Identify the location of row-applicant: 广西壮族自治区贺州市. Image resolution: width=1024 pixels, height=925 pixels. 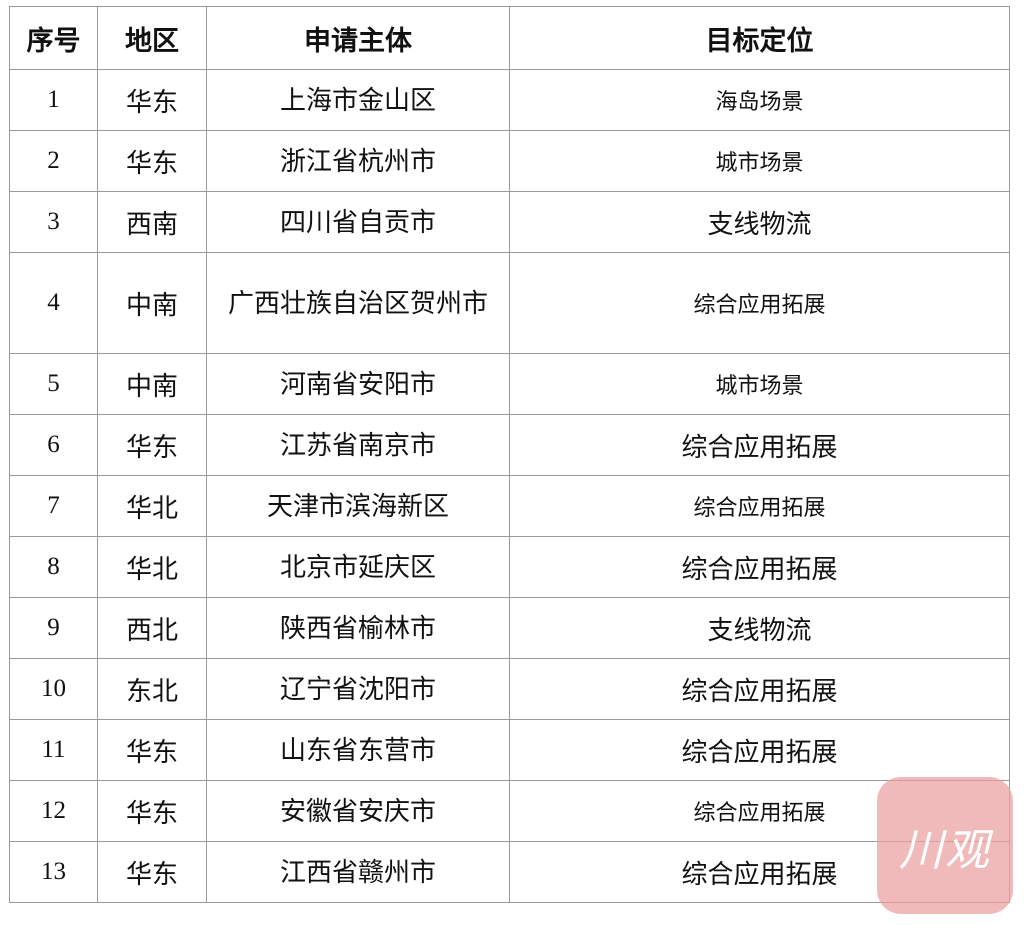
(358, 303).